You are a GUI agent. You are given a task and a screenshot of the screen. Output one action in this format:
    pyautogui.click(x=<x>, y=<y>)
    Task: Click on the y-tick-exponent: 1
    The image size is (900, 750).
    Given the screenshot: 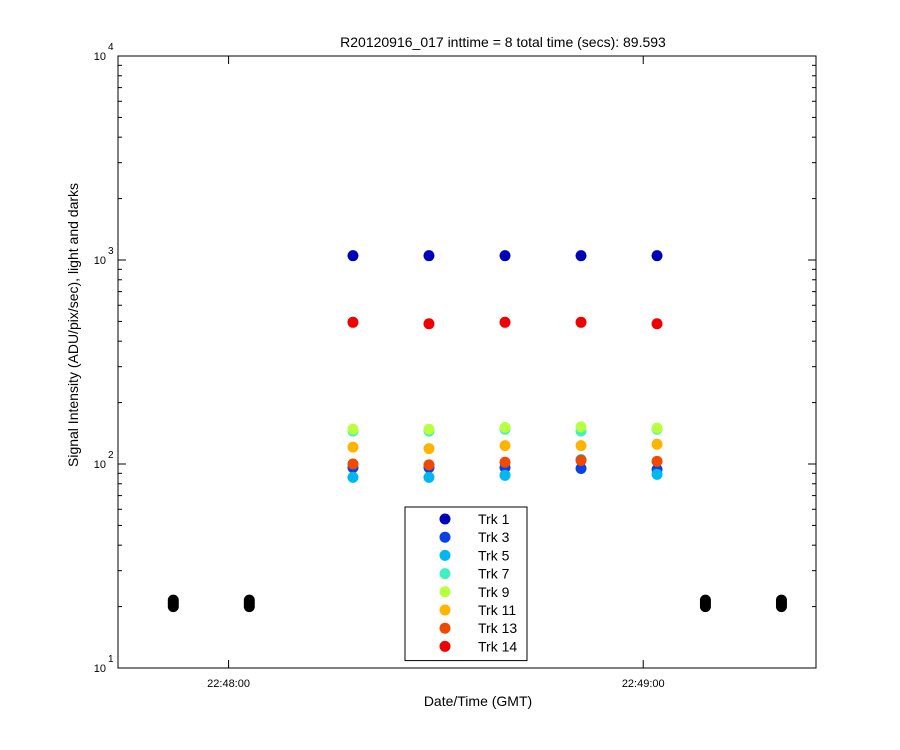 What is the action you would take?
    pyautogui.click(x=111, y=659)
    